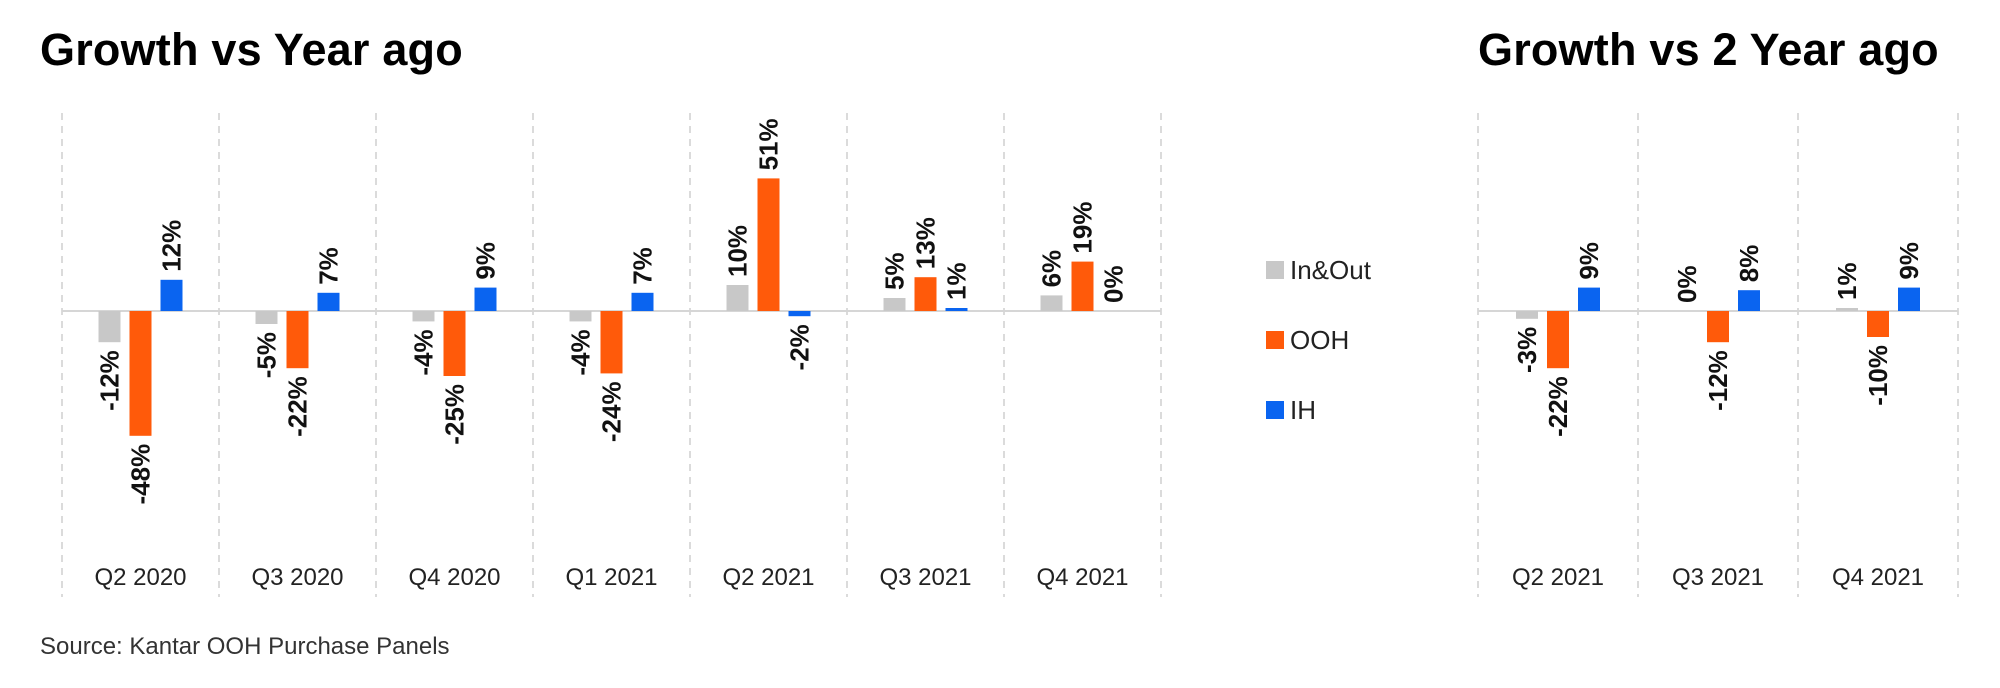  I want to click on value-label: -24%, so click(612, 411).